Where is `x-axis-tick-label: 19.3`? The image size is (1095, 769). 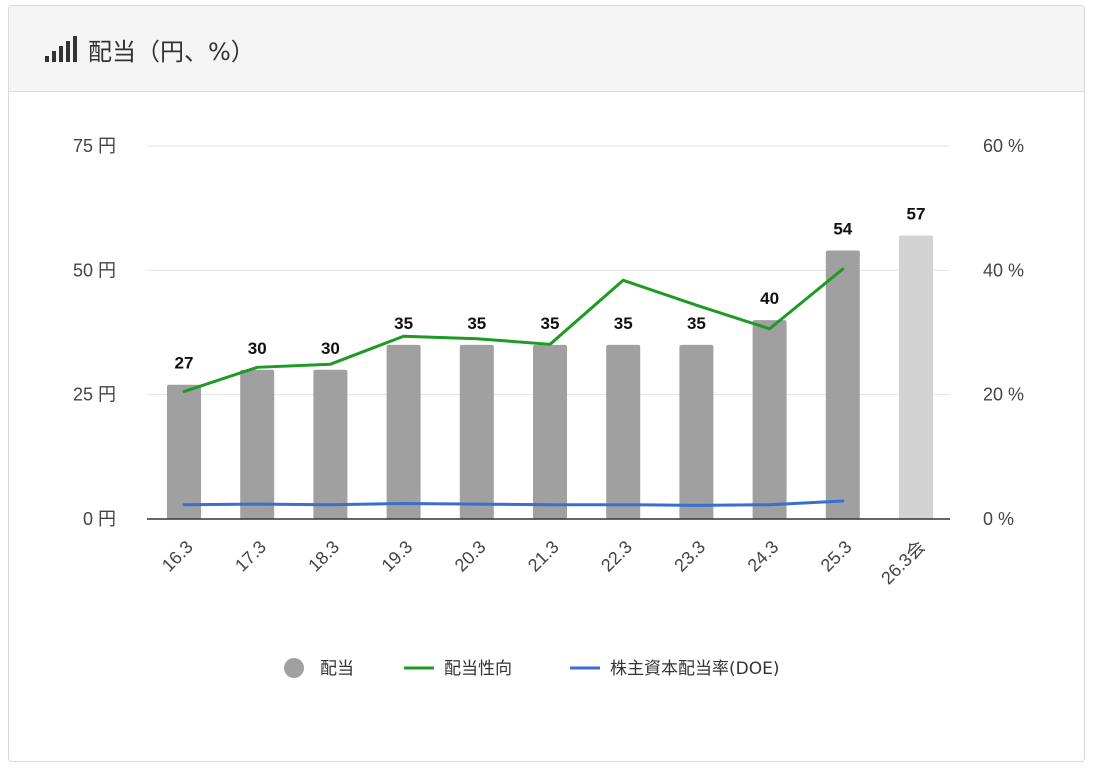 x-axis-tick-label: 19.3 is located at coordinates (397, 556).